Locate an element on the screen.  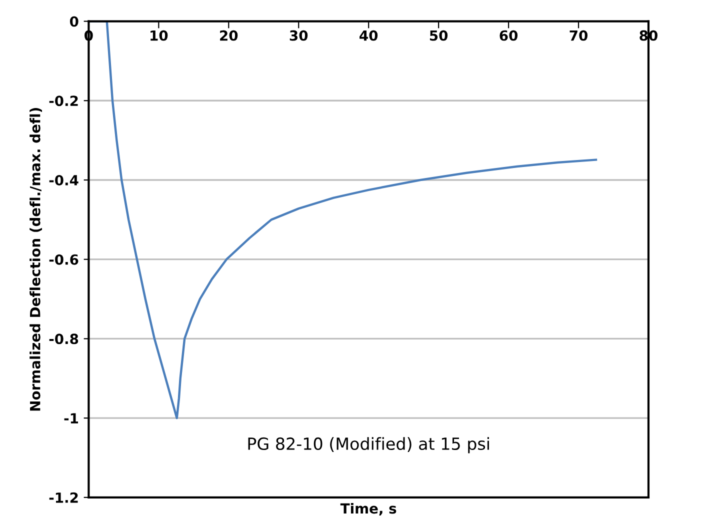
x-tick-label: 20 is located at coordinates (229, 35).